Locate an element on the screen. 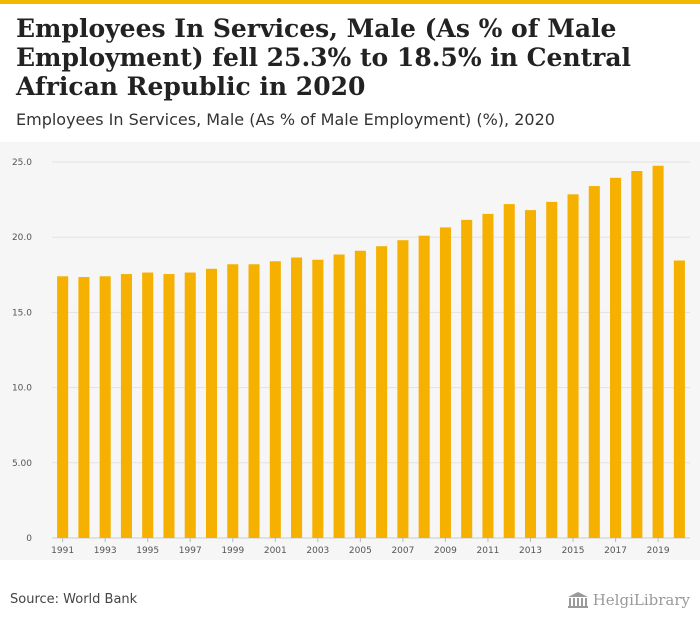  logo-text: HelgiLibrary is located at coordinates (641, 600).